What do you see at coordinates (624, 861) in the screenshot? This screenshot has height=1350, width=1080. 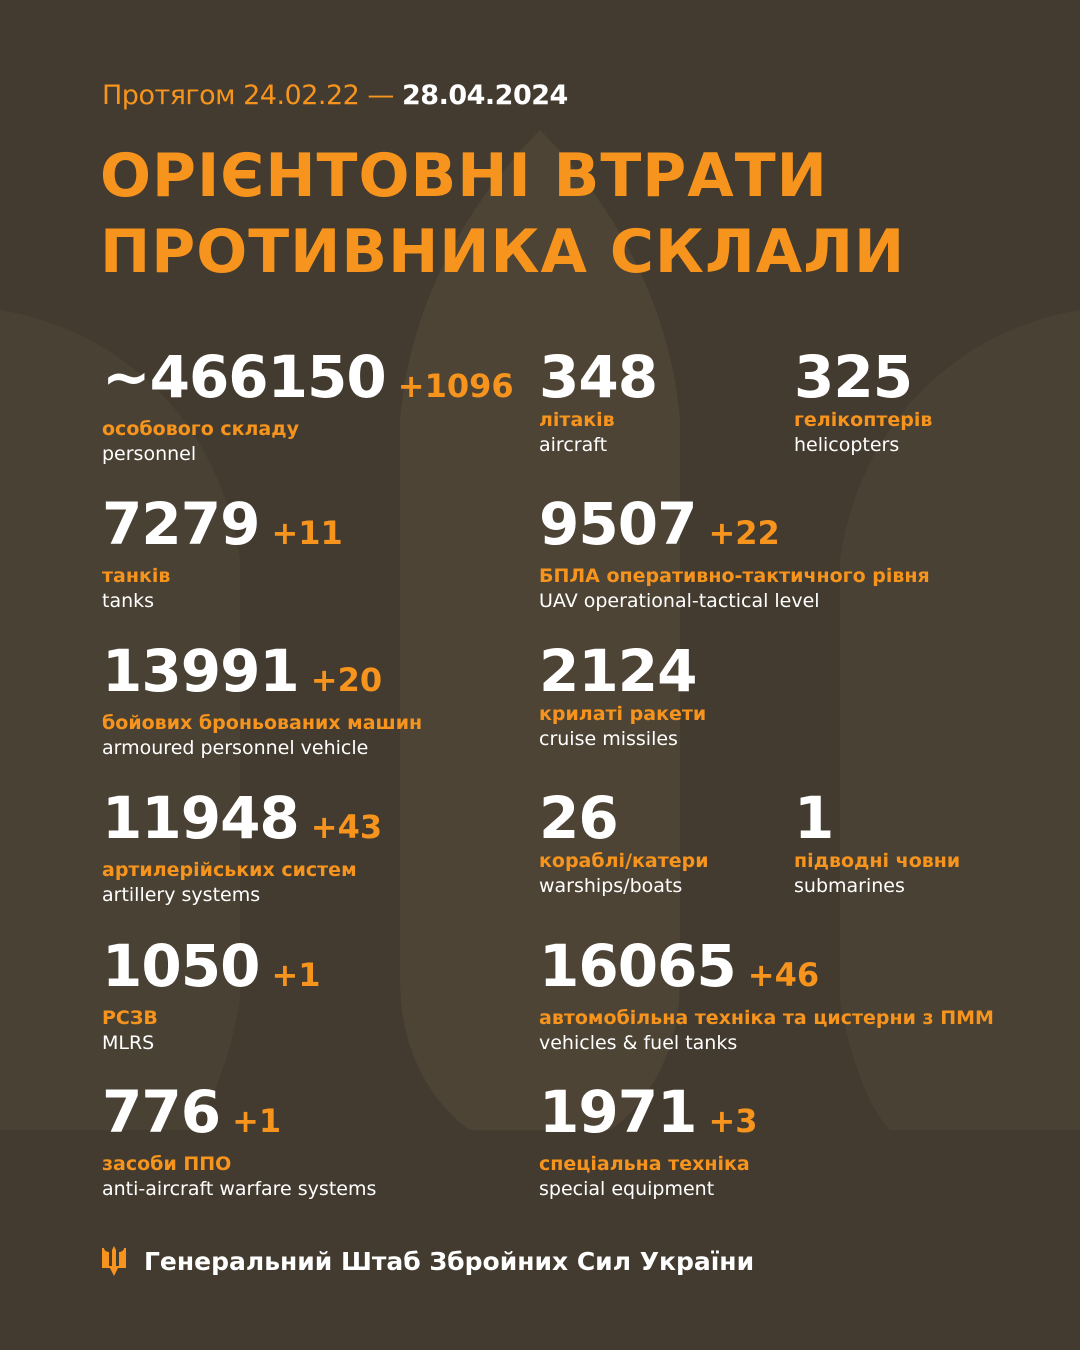 I see `stat-label-ua: кораблі/катери` at bounding box center [624, 861].